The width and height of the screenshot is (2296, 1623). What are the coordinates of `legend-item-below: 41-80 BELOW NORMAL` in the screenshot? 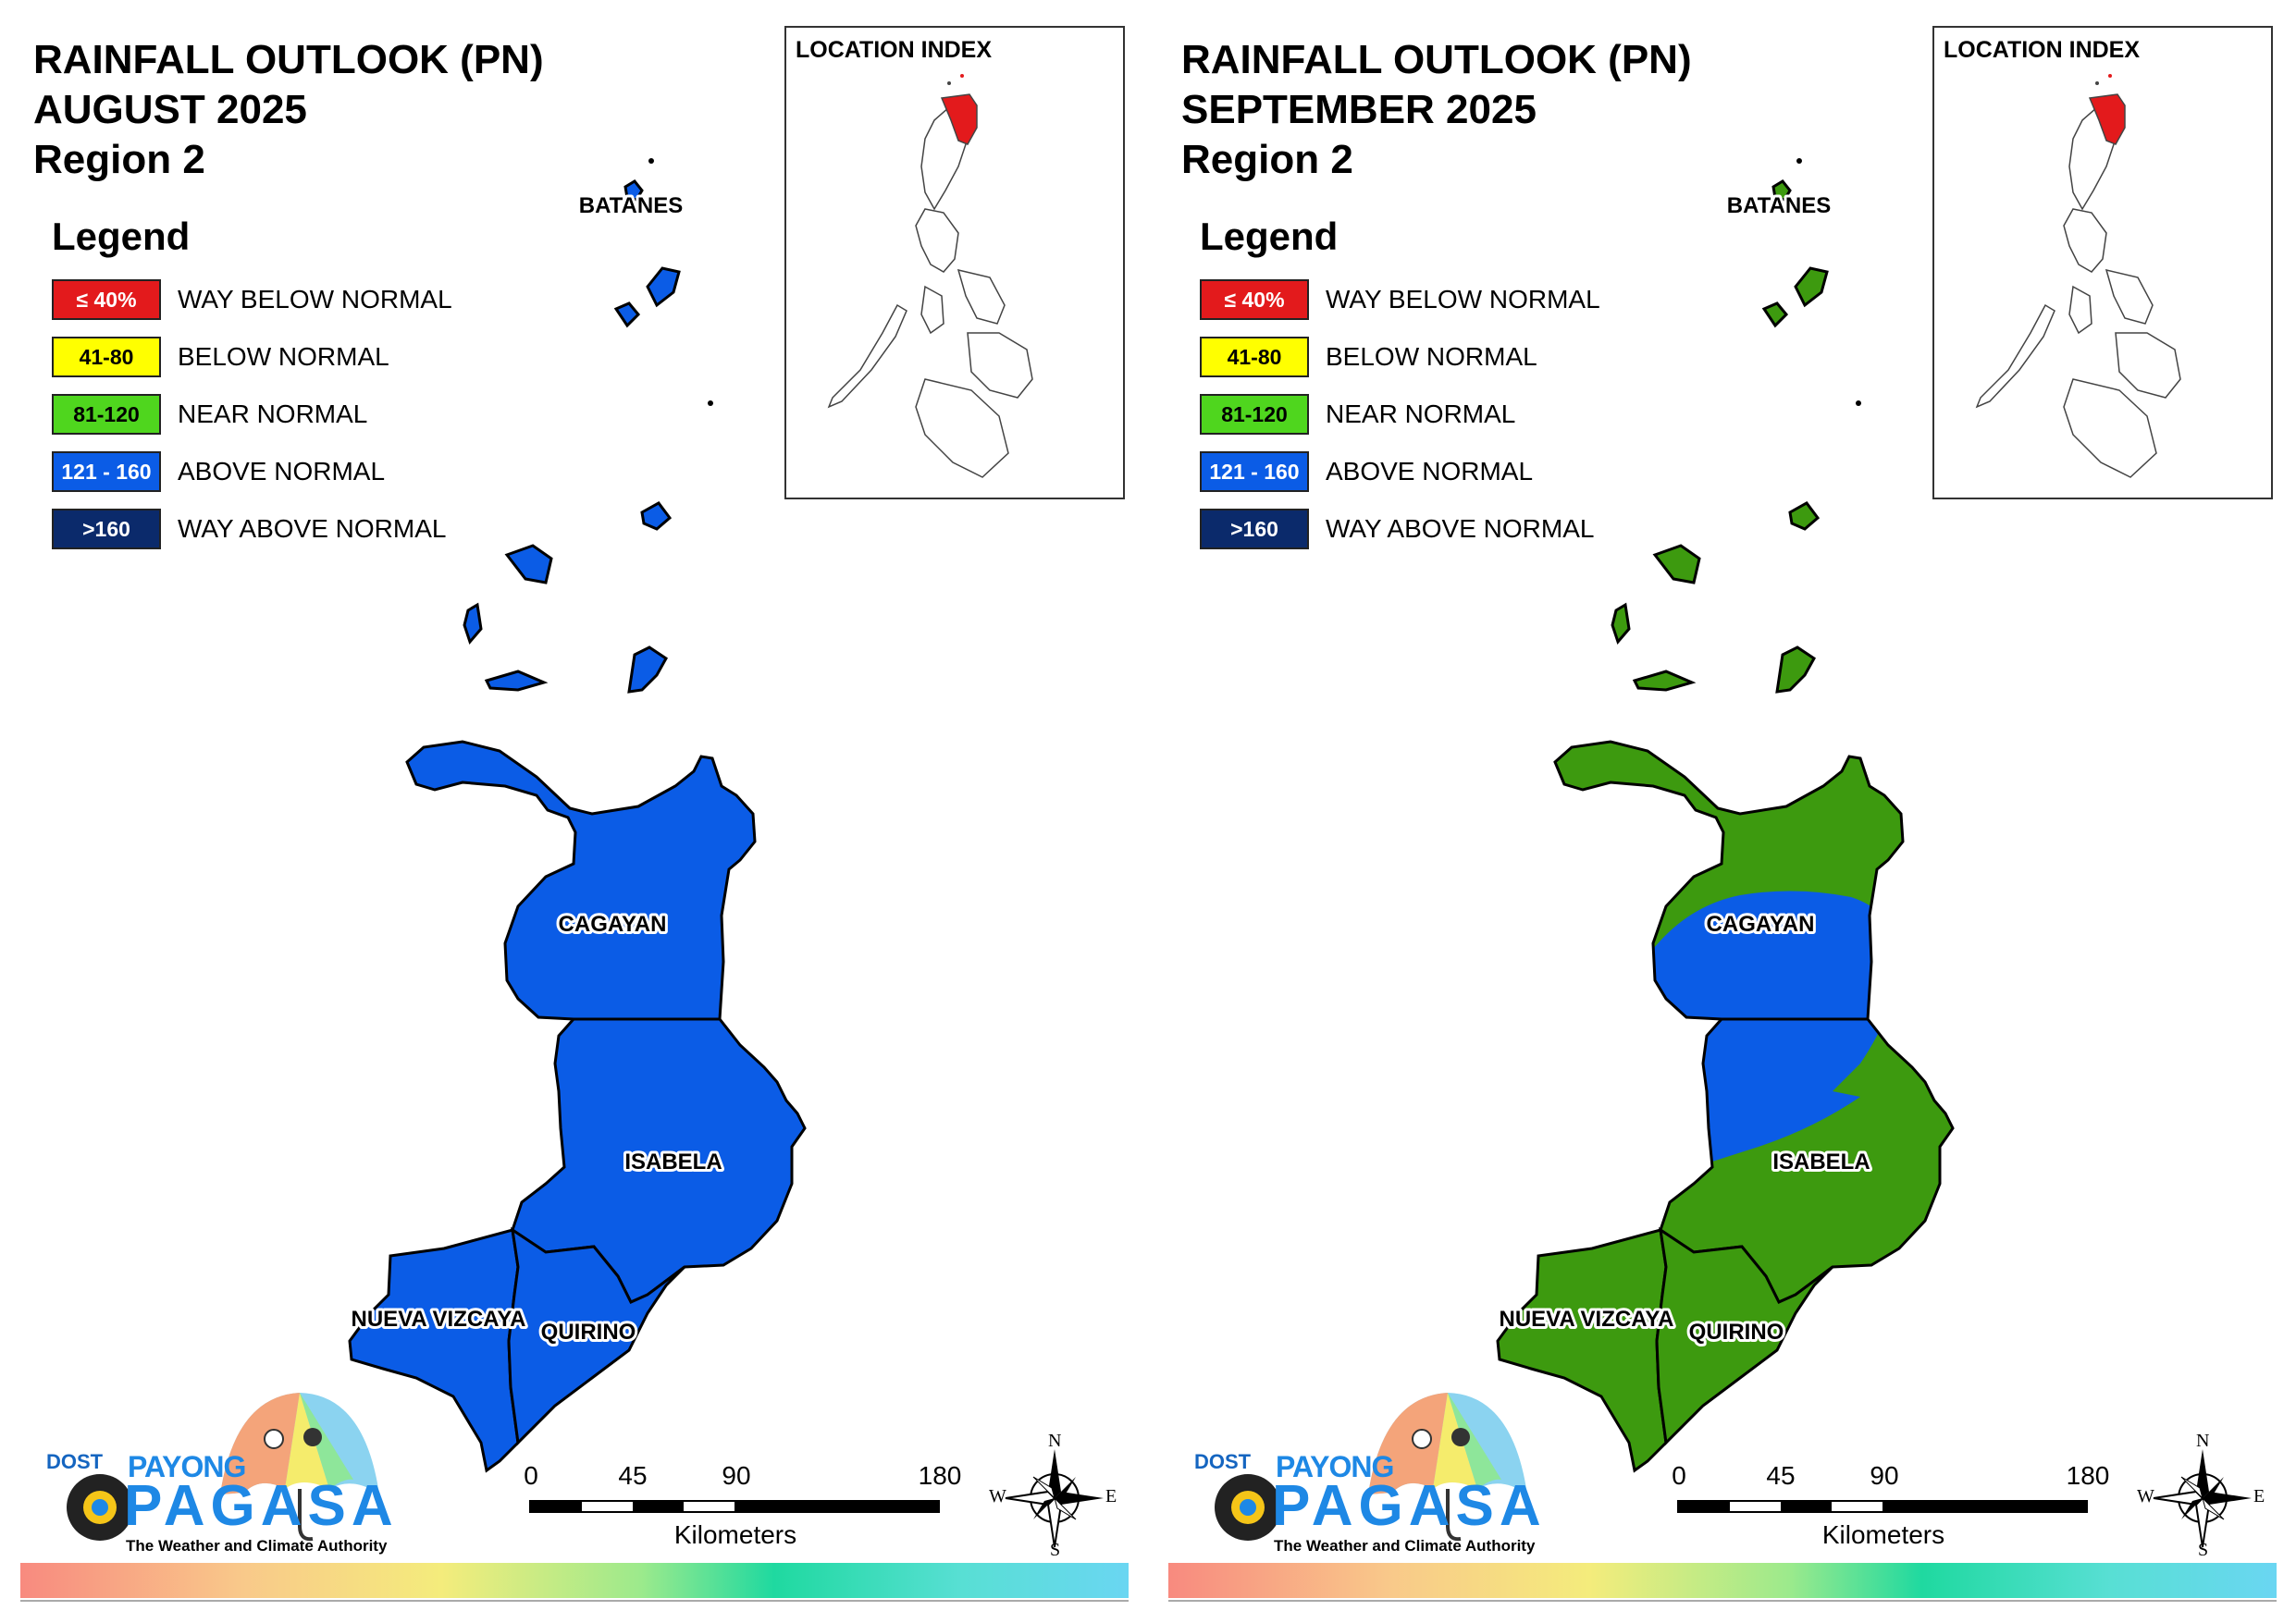 It's located at (1368, 365).